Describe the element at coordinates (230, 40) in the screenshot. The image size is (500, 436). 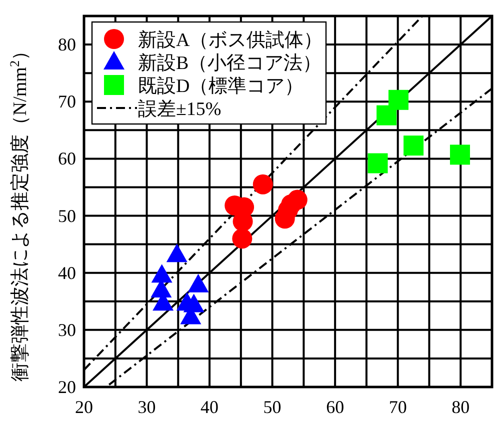
I see `legend-label: 新設A（ボス供試体）` at that location.